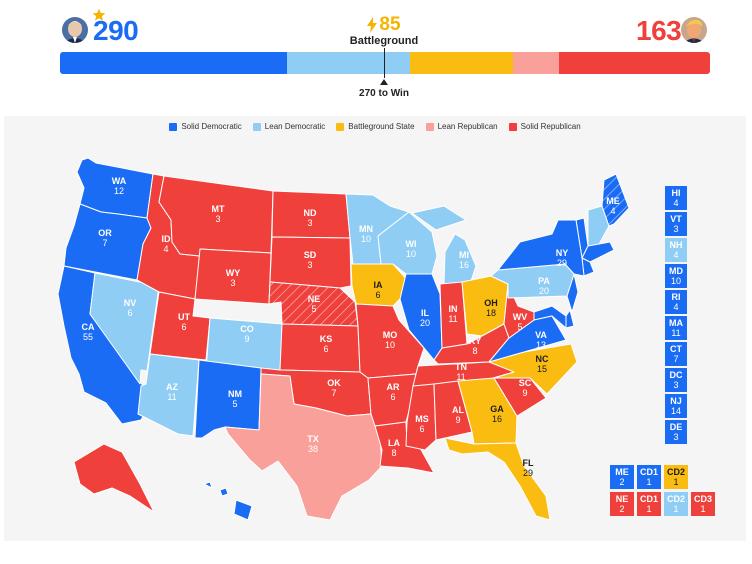  Describe the element at coordinates (303, 447) in the screenshot. I see `state-tx` at that location.